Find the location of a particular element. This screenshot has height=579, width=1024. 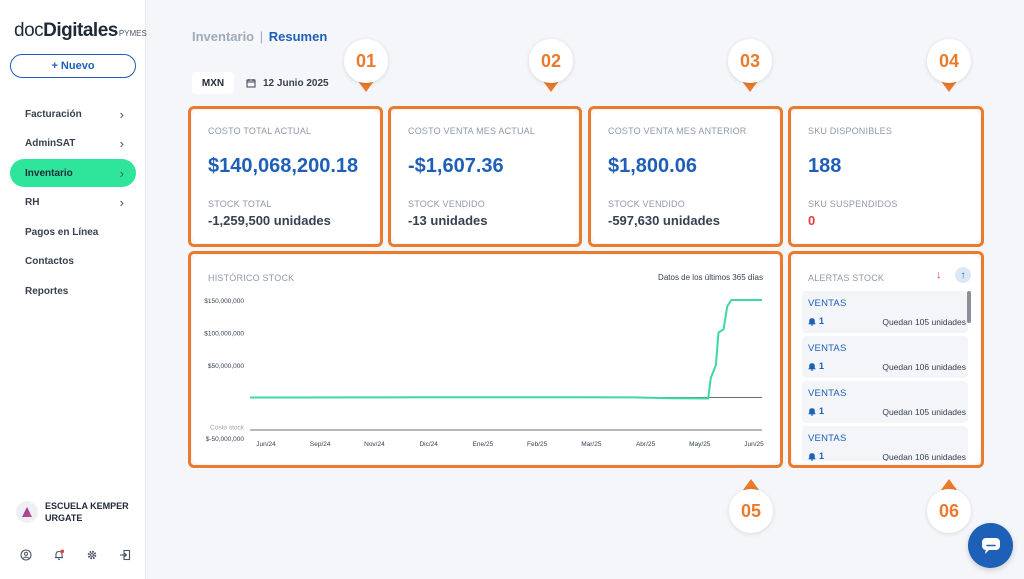

callout-badge-04: 04 is located at coordinates (949, 65).